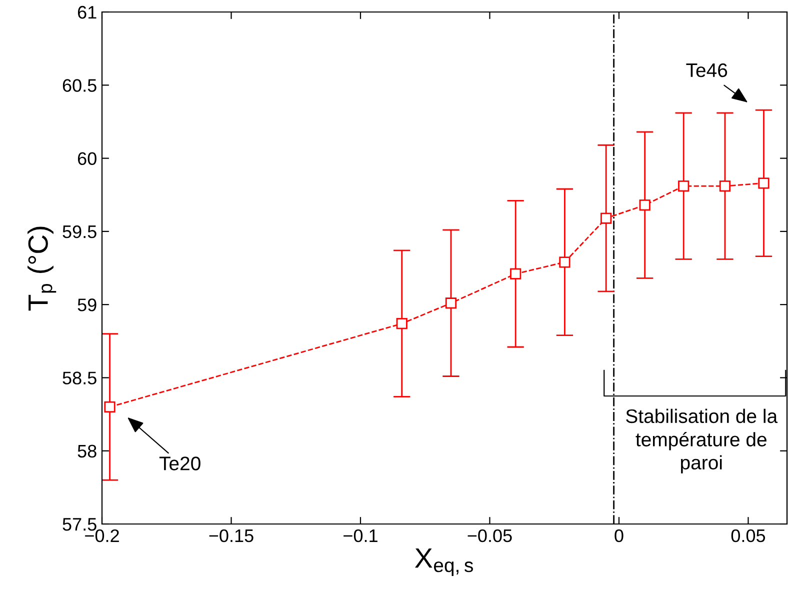 Image resolution: width=788 pixels, height=596 pixels. What do you see at coordinates (79, 524) in the screenshot?
I see `y-tick-label: 57.5` at bounding box center [79, 524].